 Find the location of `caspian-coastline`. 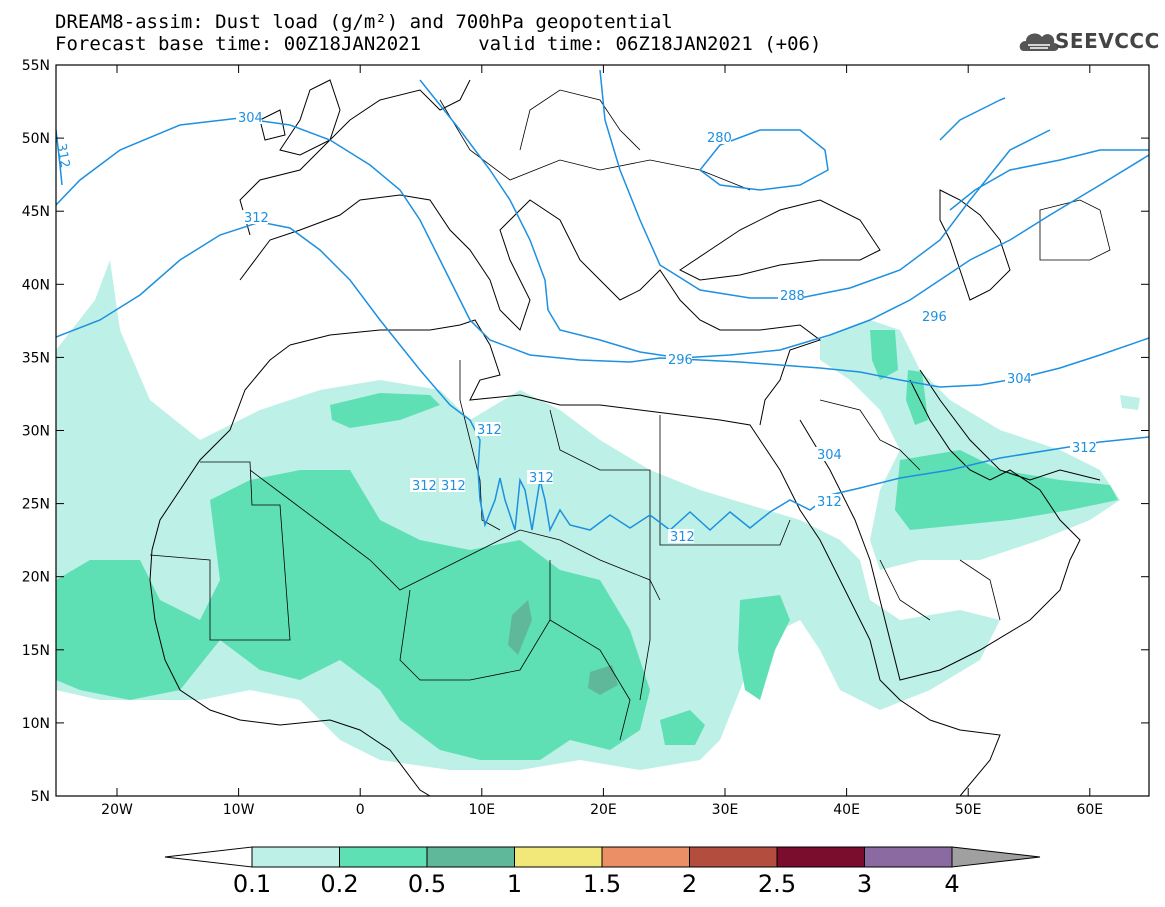

caspian-coastline is located at coordinates (975, 245).